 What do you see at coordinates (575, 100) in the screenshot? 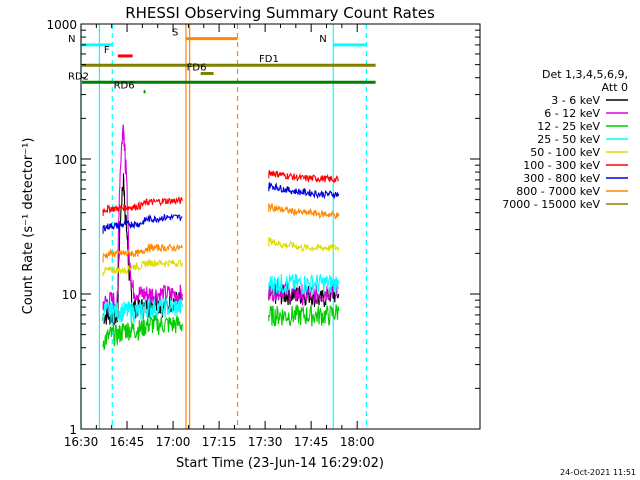
I see `legend-label-0: 3 - 6 keV` at bounding box center [575, 100].